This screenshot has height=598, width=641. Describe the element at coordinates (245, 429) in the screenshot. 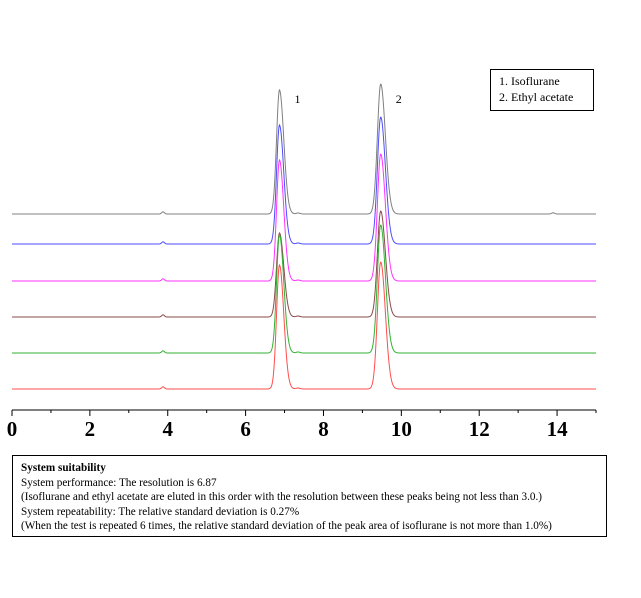

I see `x-tick-label: 6` at that location.